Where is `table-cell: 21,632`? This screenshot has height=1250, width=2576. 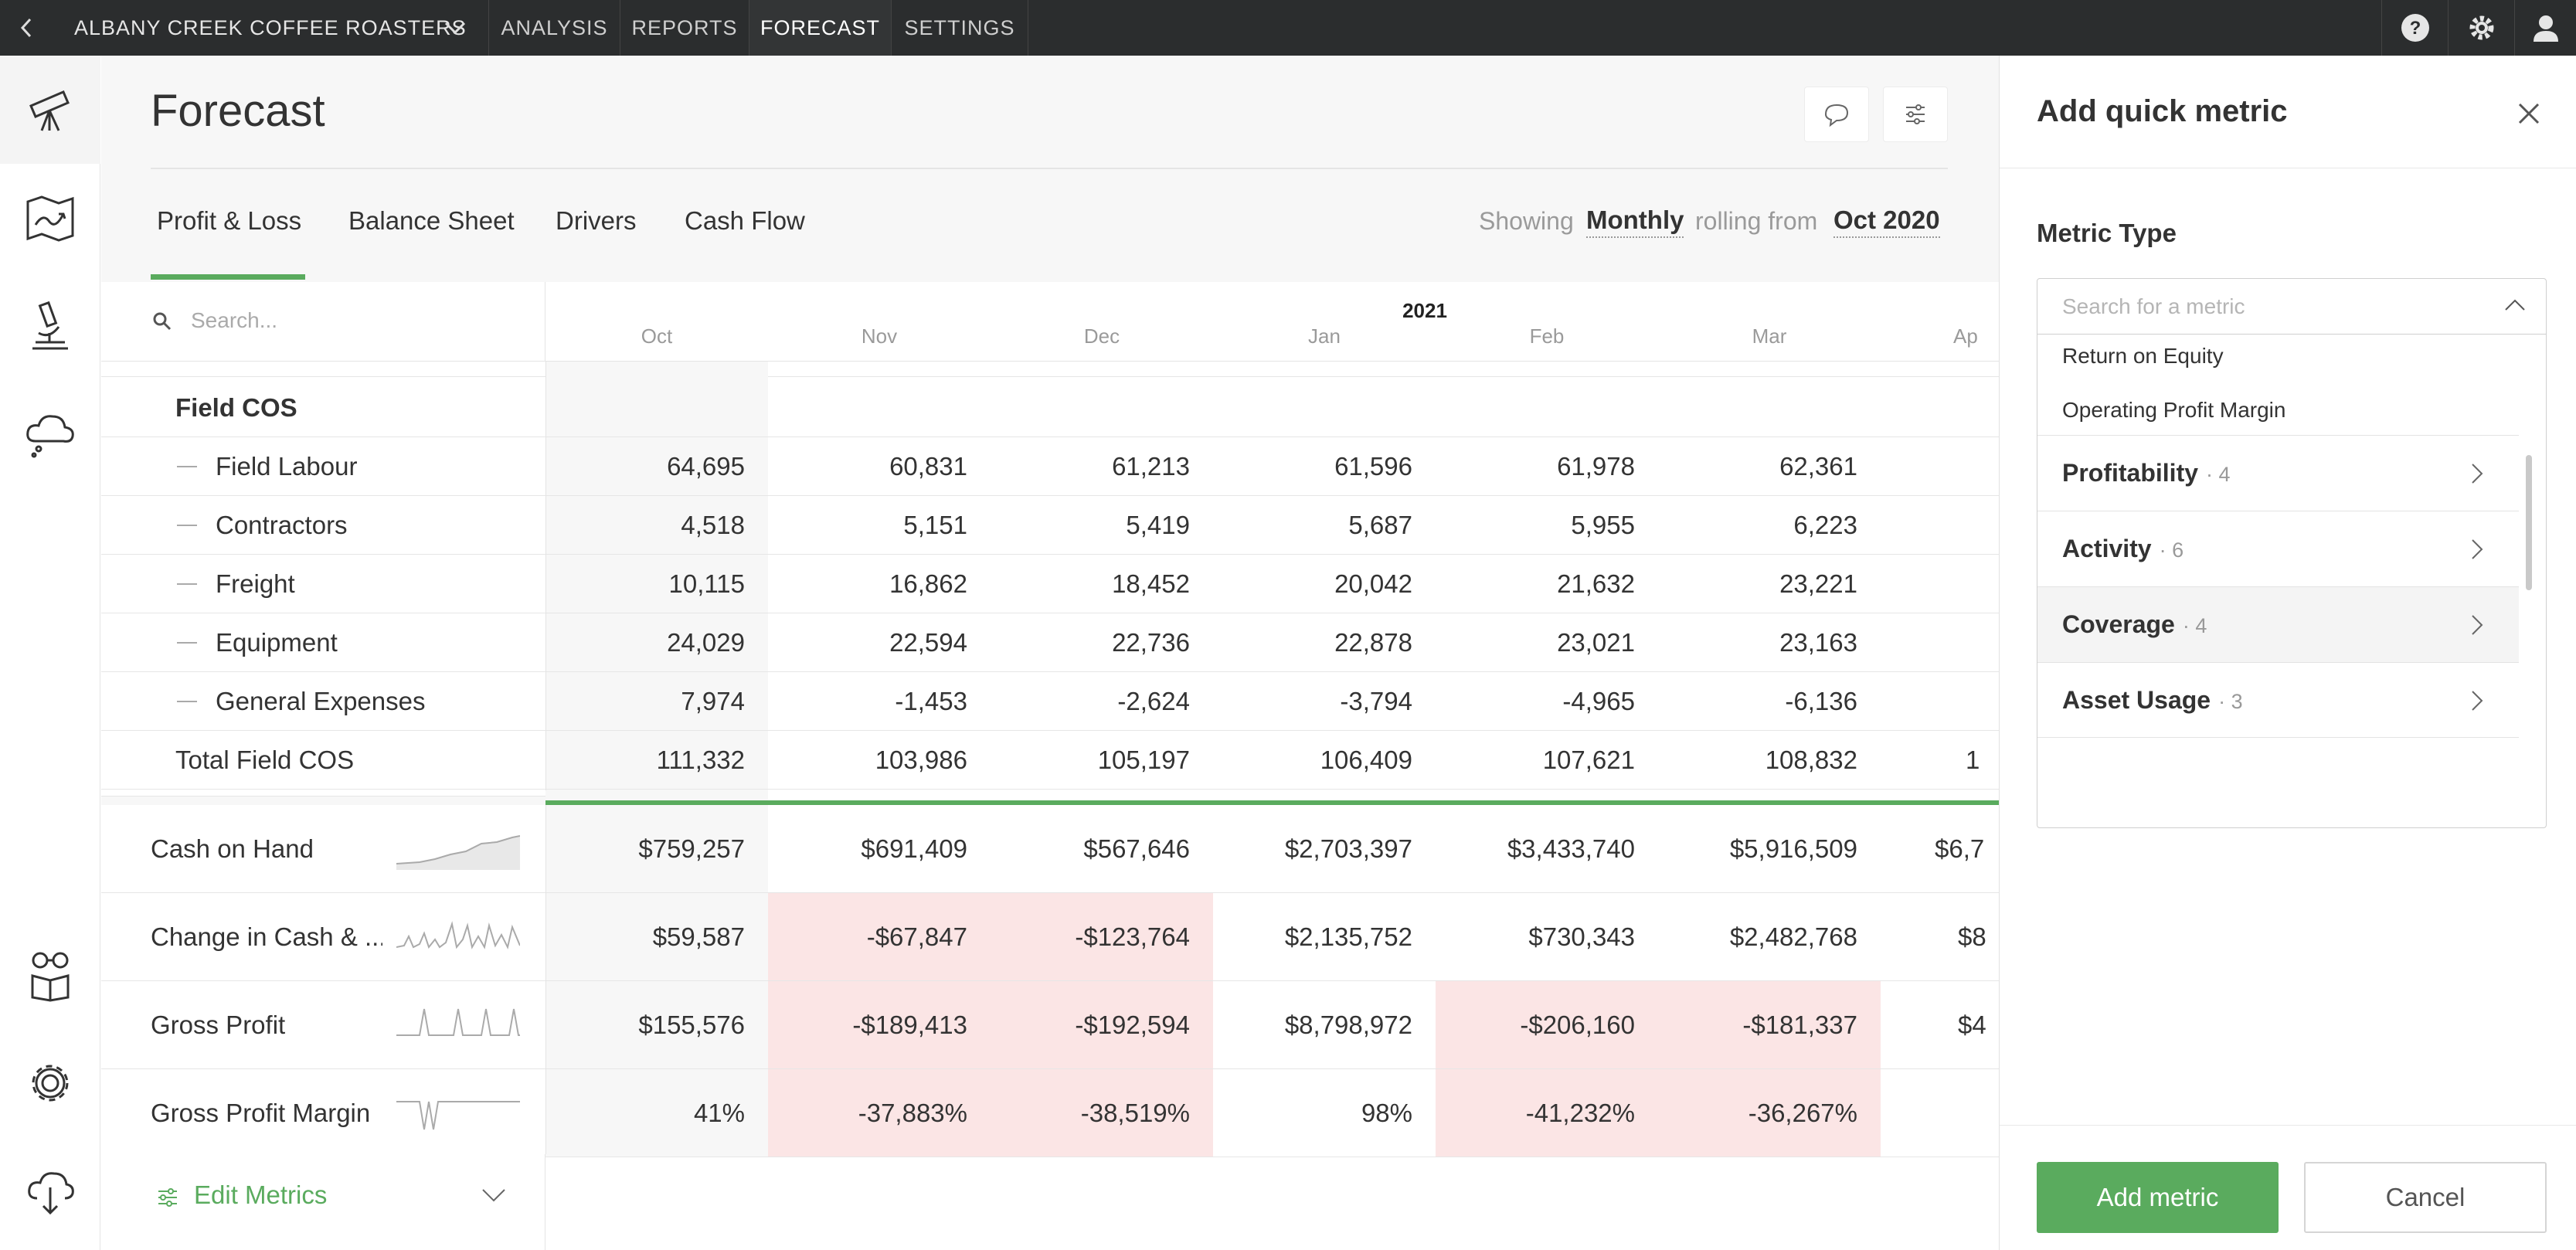
table-cell: 21,632 is located at coordinates (1596, 584).